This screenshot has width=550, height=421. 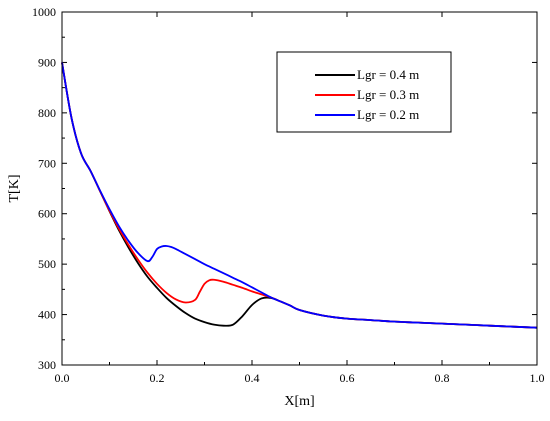 I want to click on x-tick-label: 0.0, so click(x=62, y=378).